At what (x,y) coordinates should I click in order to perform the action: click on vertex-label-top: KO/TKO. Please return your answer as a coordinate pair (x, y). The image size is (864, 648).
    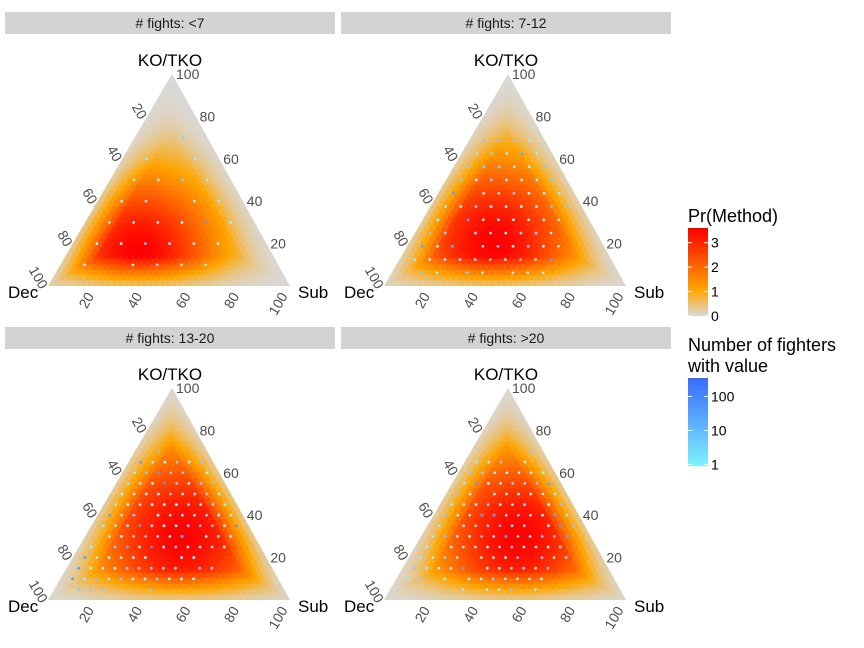
    Looking at the image, I should click on (170, 60).